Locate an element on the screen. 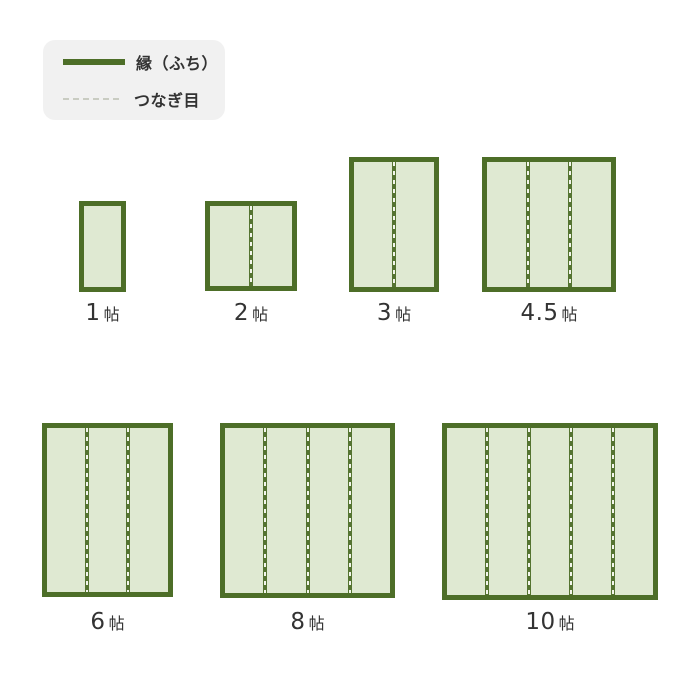 The width and height of the screenshot is (700, 700). mat-8jo is located at coordinates (307, 510).